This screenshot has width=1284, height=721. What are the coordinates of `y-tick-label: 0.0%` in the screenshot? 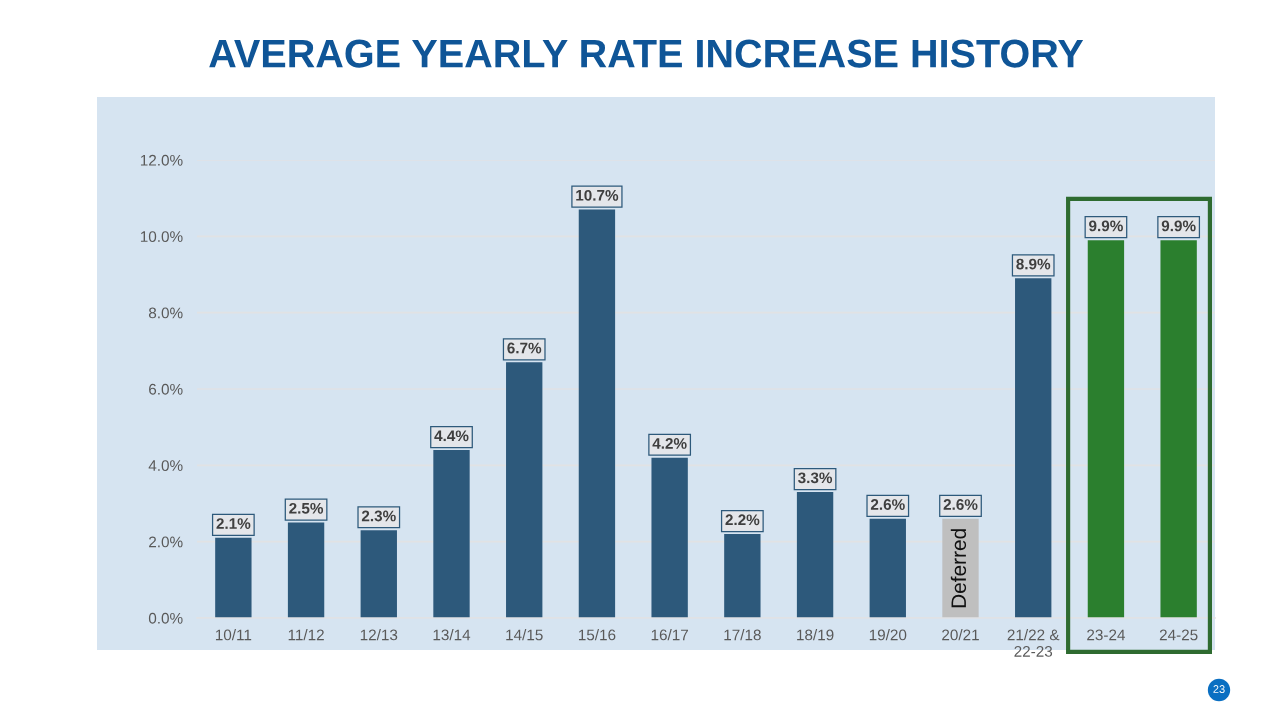 It's located at (165, 618).